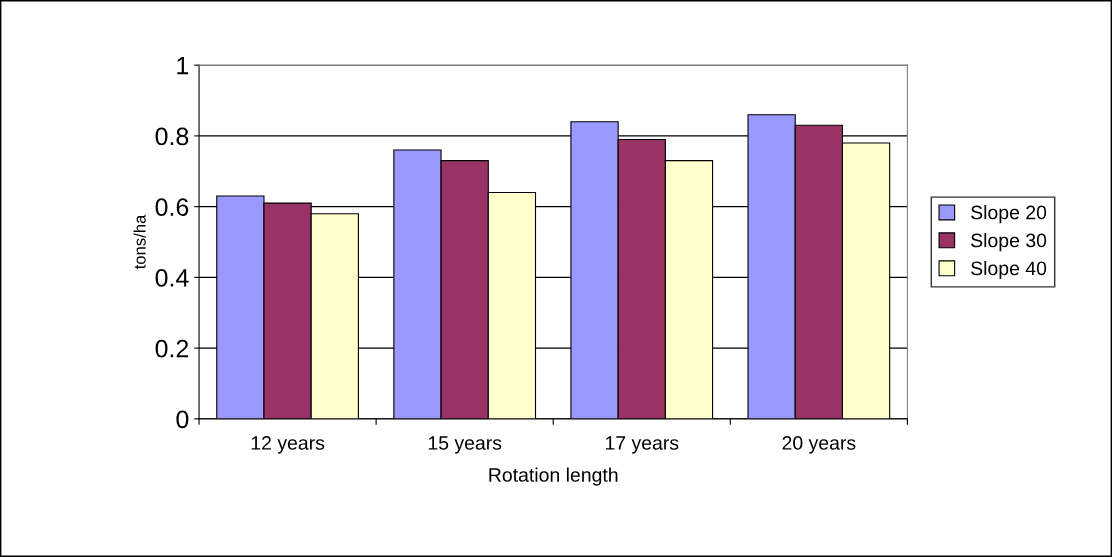 This screenshot has height=557, width=1112. I want to click on x-axis-title: Rotation length, so click(553, 476).